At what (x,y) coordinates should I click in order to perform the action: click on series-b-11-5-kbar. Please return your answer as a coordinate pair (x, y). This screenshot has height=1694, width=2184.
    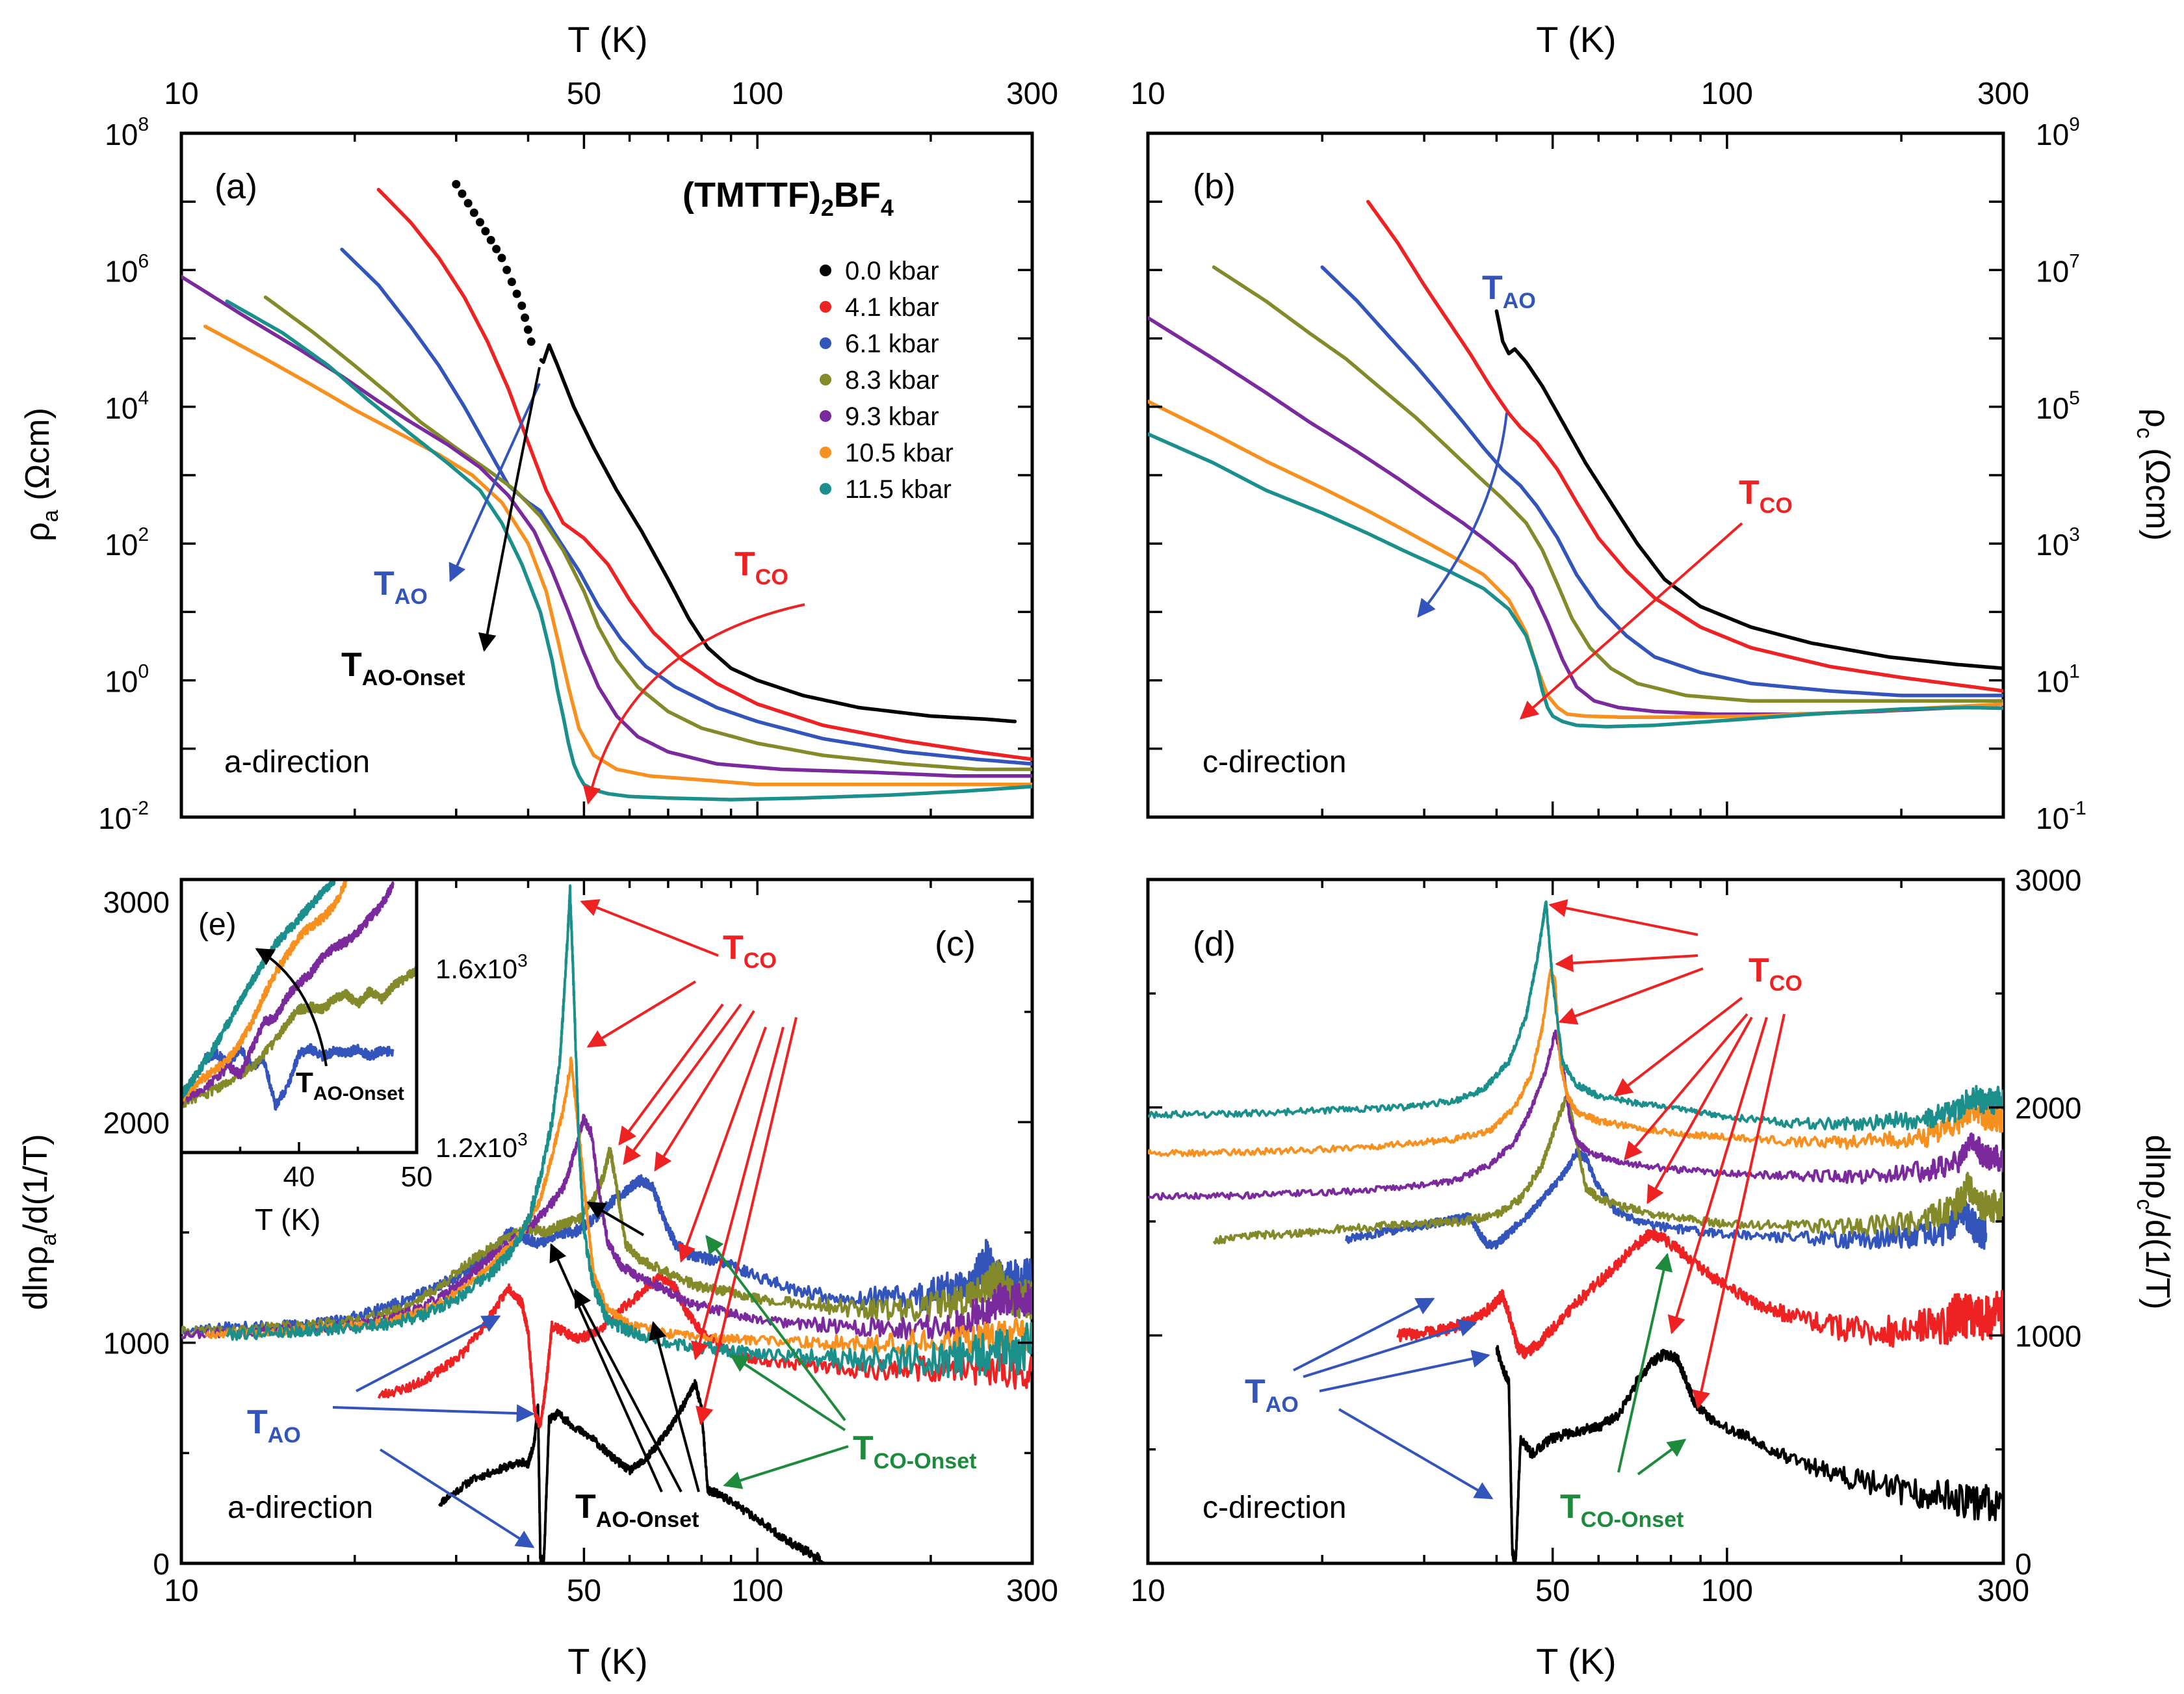
    Looking at the image, I should click on (1575, 580).